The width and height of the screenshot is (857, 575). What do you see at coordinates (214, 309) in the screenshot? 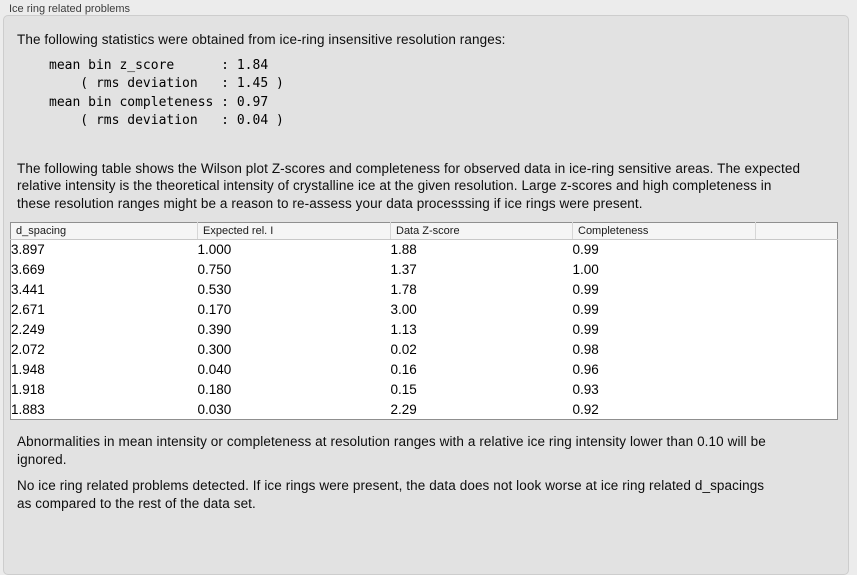
I see `cell-expected-rel-i: 0.170` at bounding box center [214, 309].